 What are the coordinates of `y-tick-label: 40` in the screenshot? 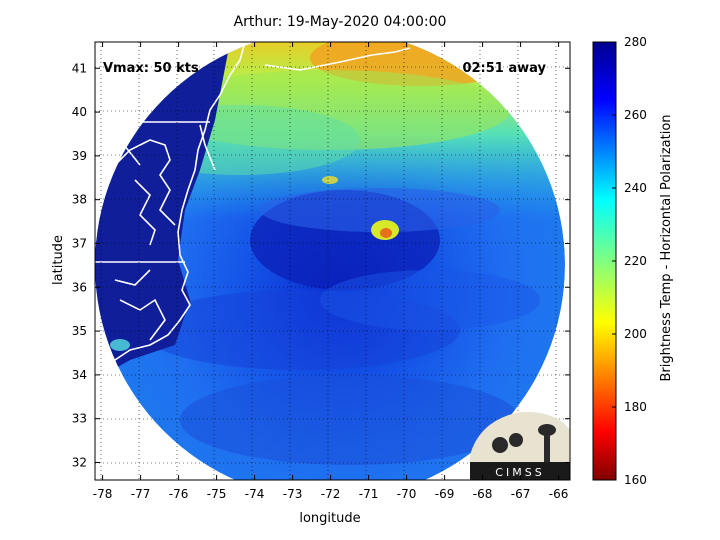 It's located at (79, 112).